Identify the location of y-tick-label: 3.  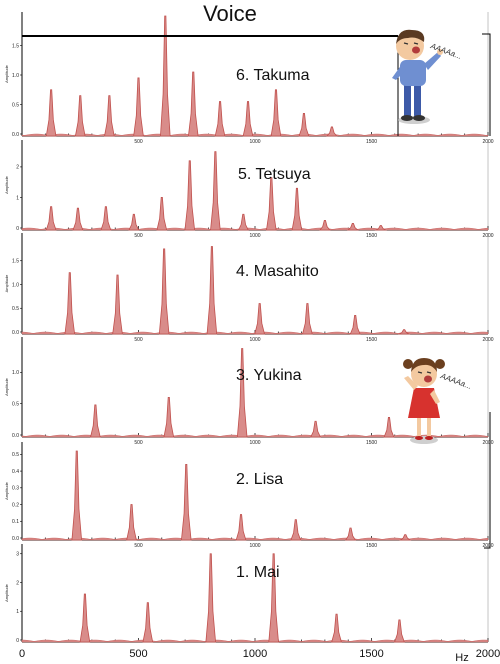
(17, 555).